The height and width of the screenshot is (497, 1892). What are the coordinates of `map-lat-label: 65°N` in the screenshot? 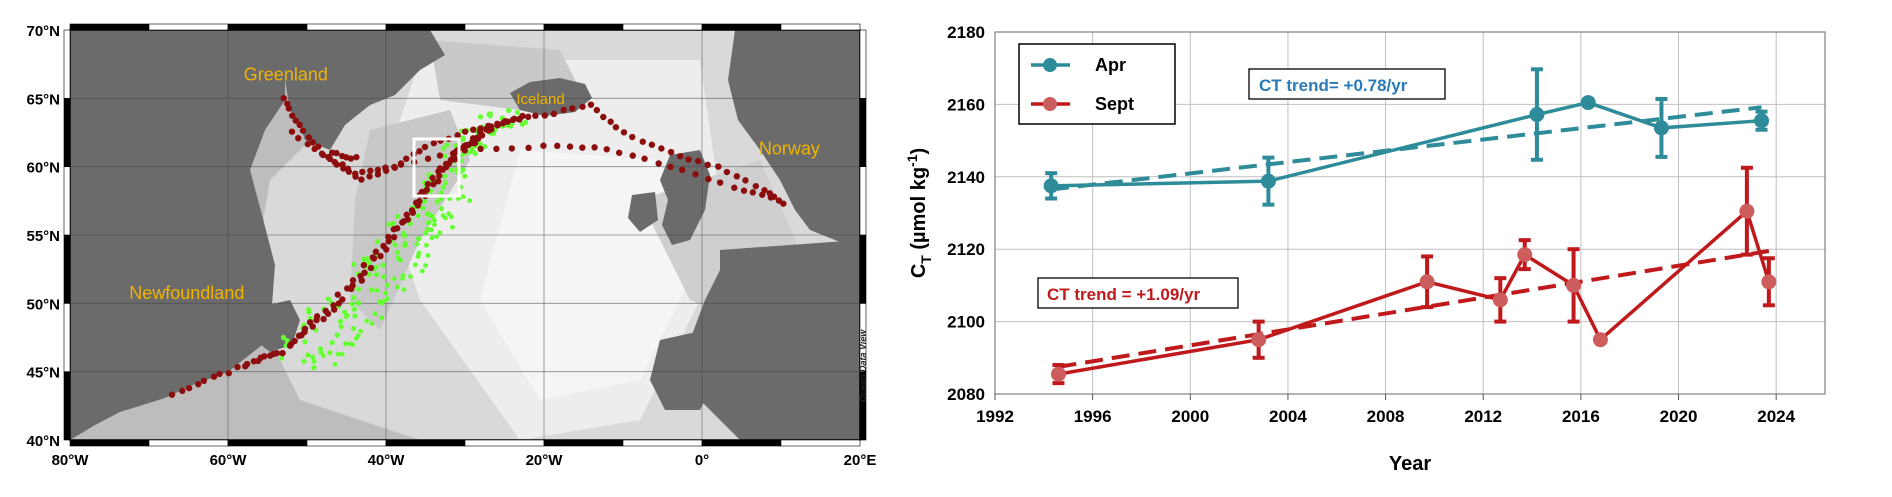 It's located at (43, 99).